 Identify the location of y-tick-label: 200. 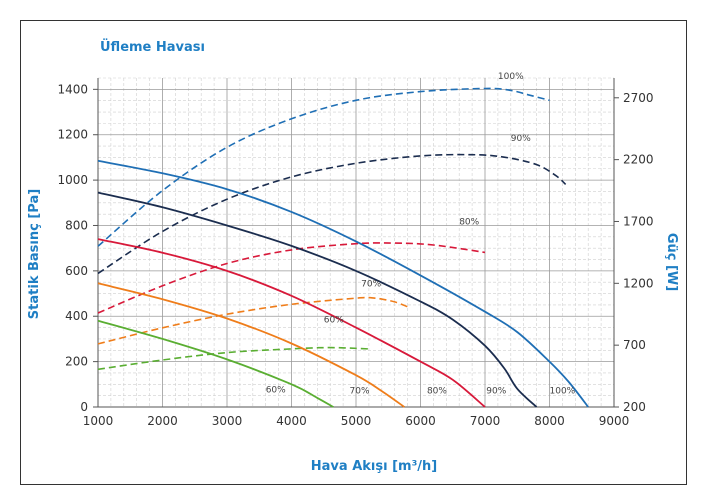
(76, 362).